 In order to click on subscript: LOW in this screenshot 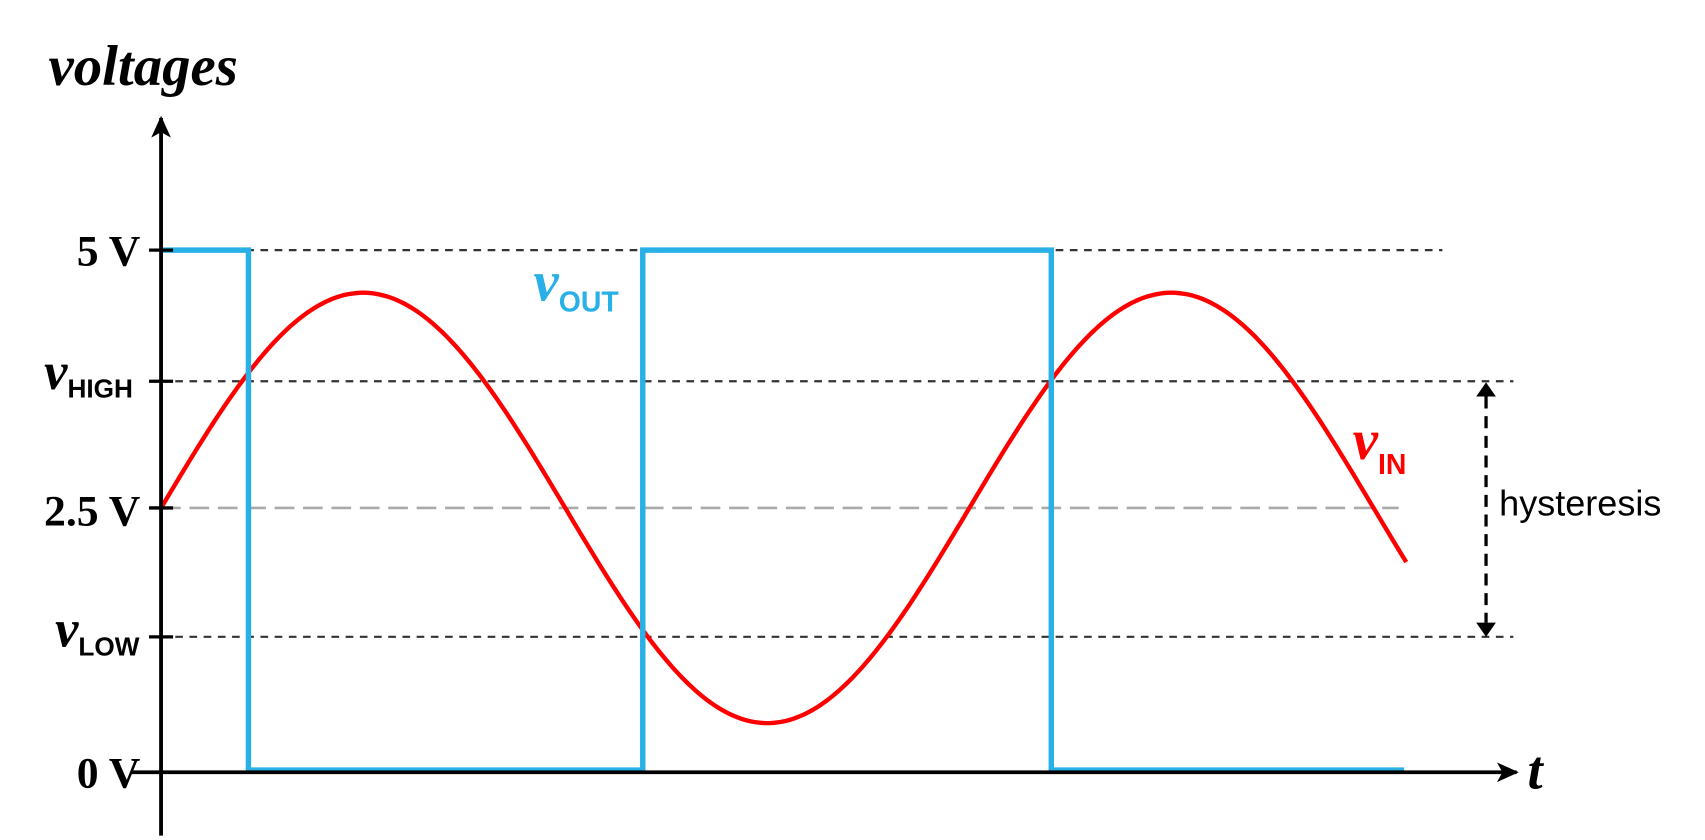, I will do `click(108, 646)`.